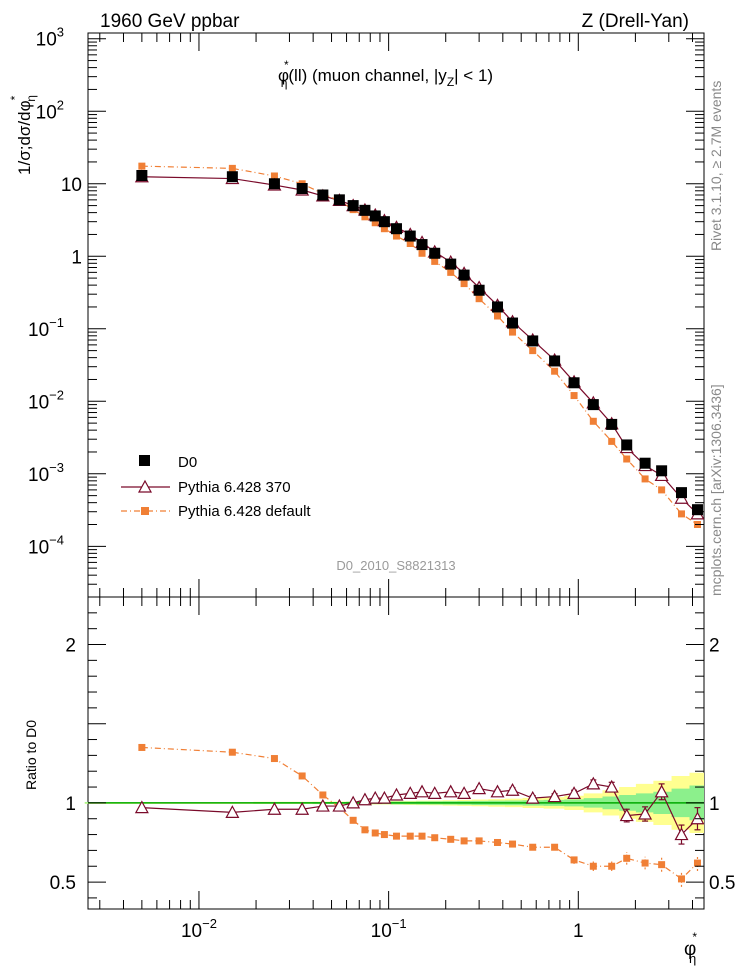 The width and height of the screenshot is (746, 972). Describe the element at coordinates (722, 883) in the screenshot. I see `ratio-y-tick-label-right: 0.5` at that location.